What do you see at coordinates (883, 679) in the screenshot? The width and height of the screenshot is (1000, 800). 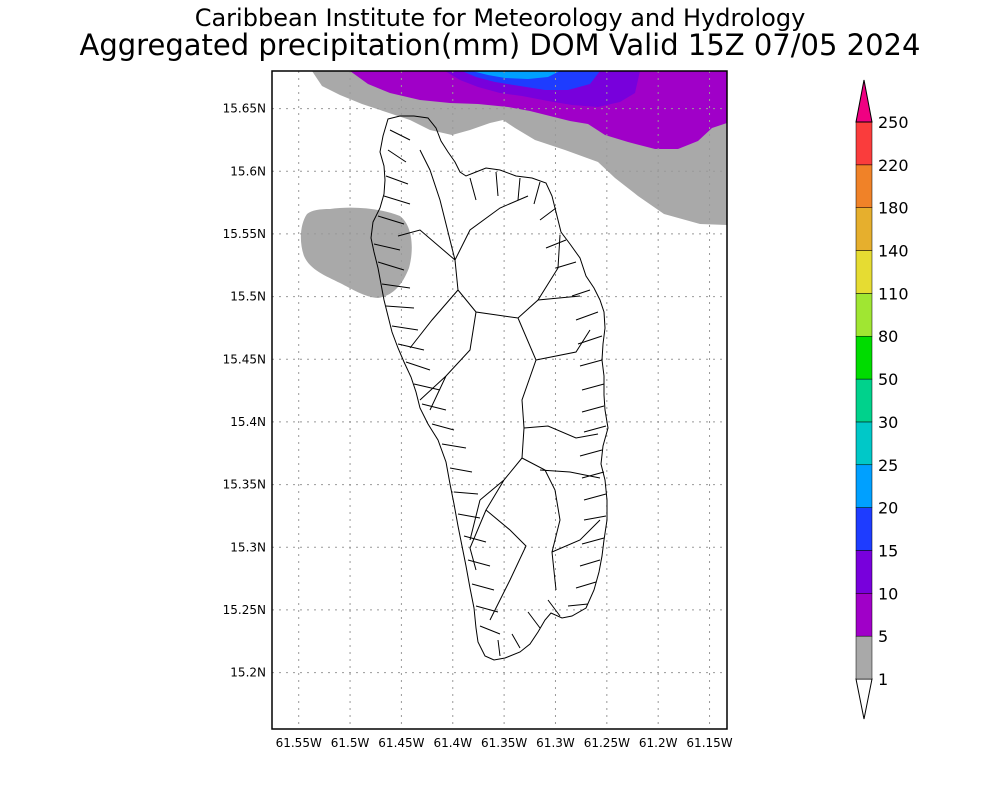 I see `colorbar-label: 1` at bounding box center [883, 679].